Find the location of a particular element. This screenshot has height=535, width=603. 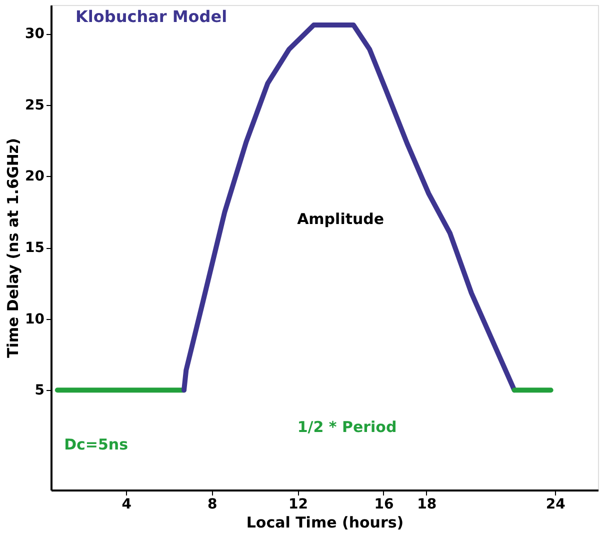

y-tick-label: 5 is located at coordinates (39, 390).